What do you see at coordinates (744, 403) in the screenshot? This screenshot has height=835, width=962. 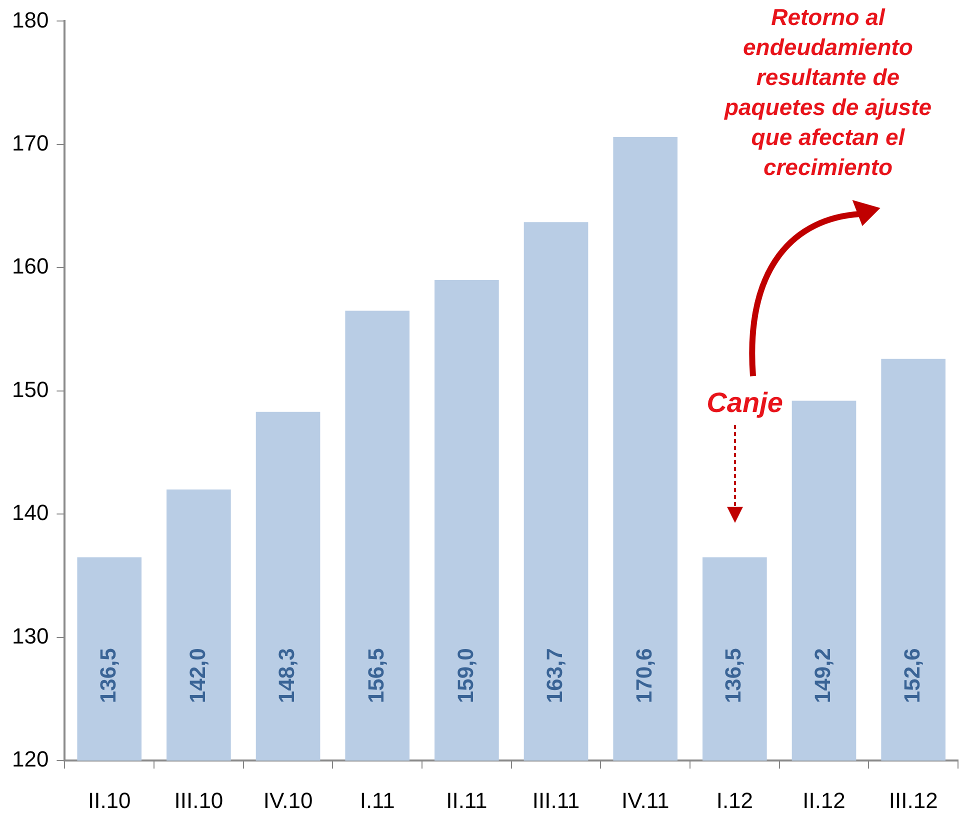 I see `annotation: Canje` at bounding box center [744, 403].